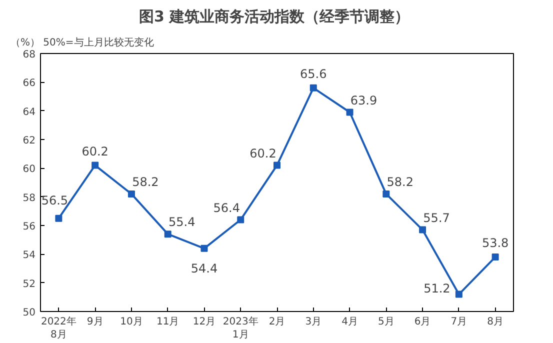 The height and width of the screenshot is (343, 553). What do you see at coordinates (182, 222) in the screenshot?
I see `data-label: 55.4` at bounding box center [182, 222].